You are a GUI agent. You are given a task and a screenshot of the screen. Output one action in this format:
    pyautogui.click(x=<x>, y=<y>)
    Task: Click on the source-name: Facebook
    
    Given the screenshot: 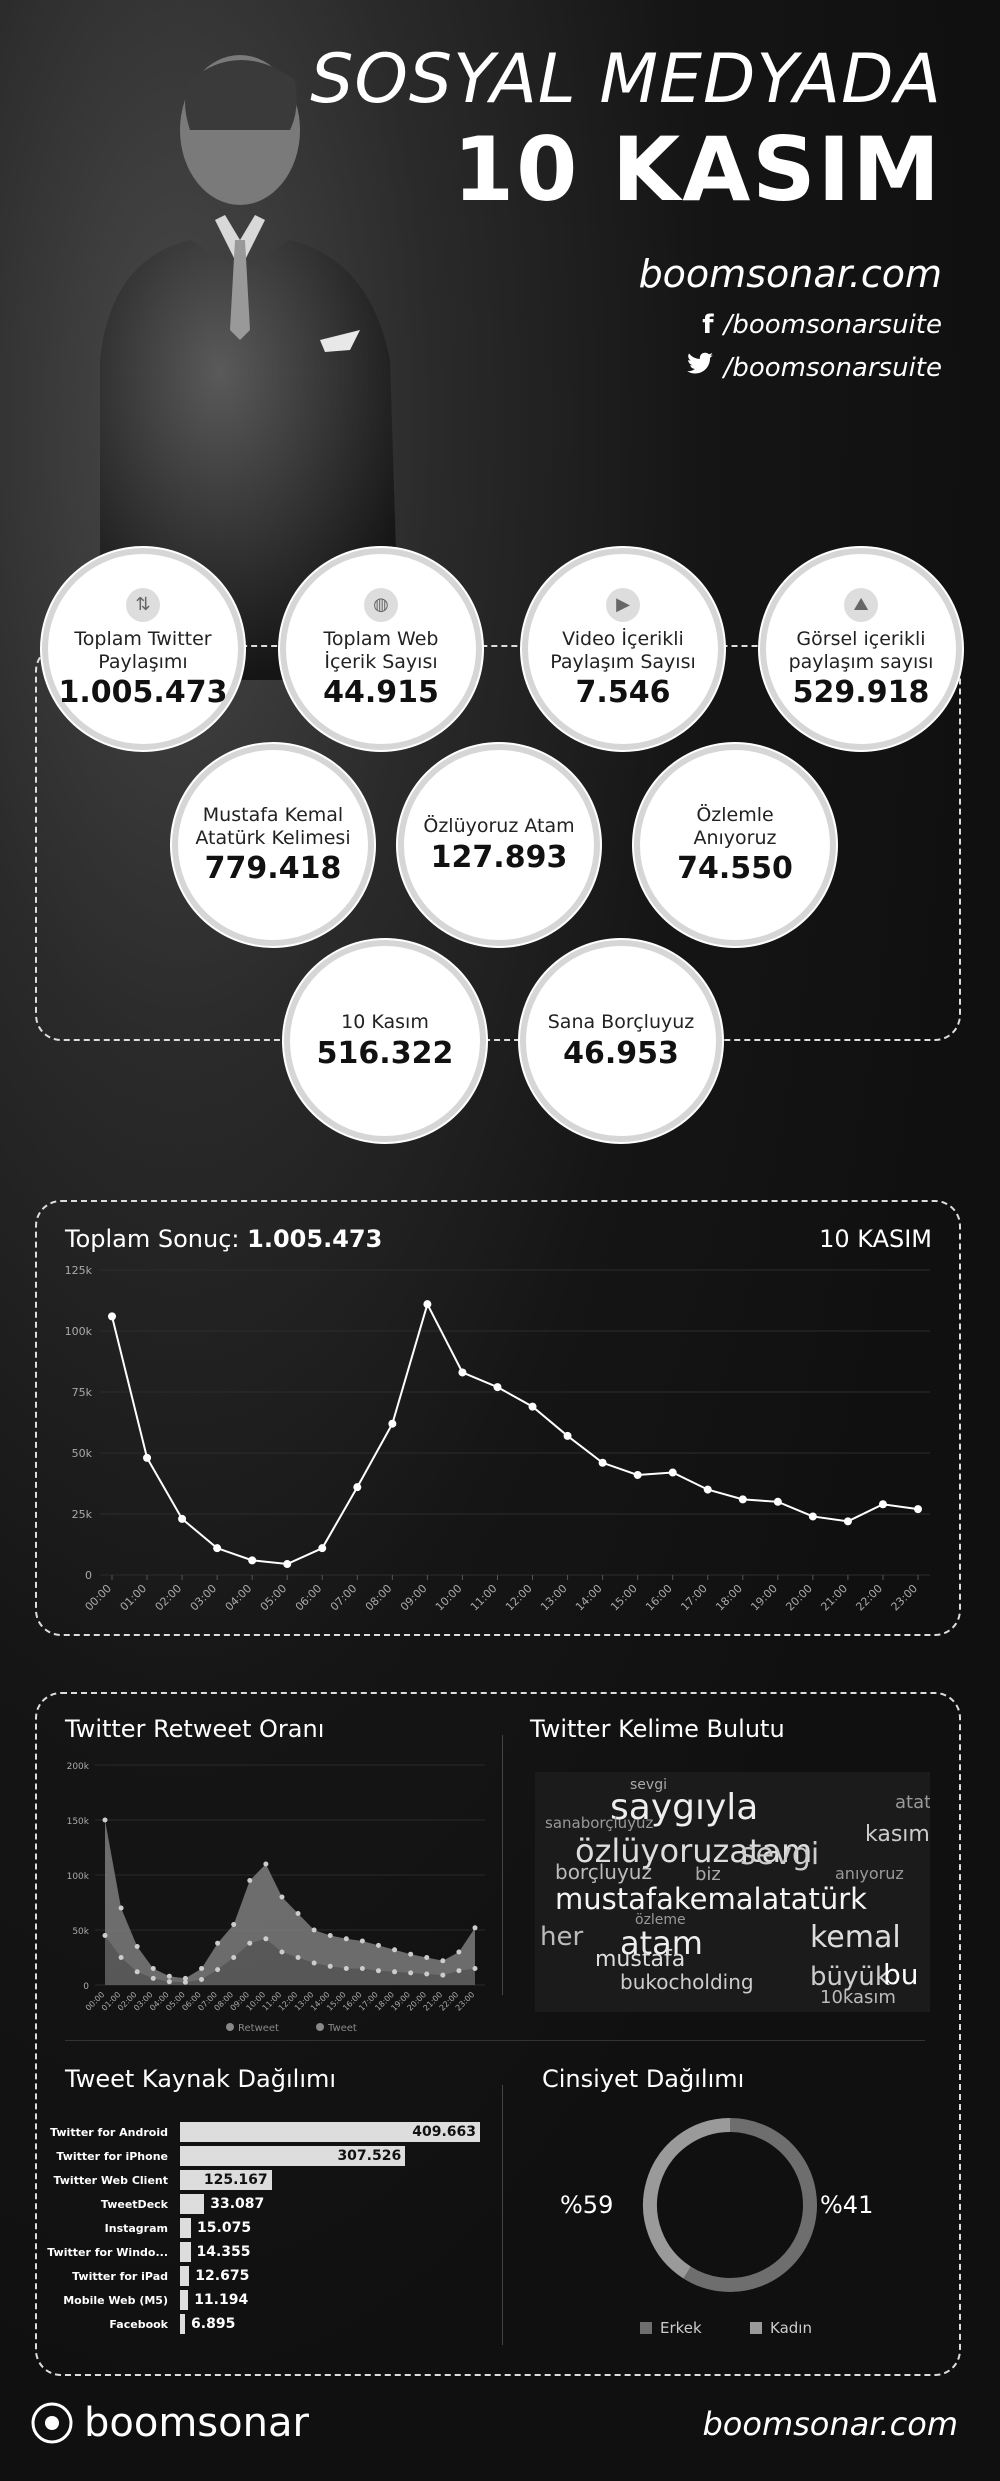 What is the action you would take?
    pyautogui.click(x=138, y=2324)
    